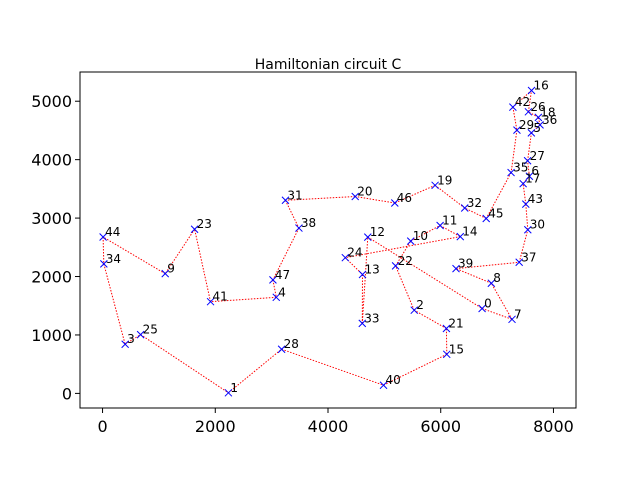  What do you see at coordinates (420, 305) in the screenshot?
I see `point-label-2: 2` at bounding box center [420, 305].